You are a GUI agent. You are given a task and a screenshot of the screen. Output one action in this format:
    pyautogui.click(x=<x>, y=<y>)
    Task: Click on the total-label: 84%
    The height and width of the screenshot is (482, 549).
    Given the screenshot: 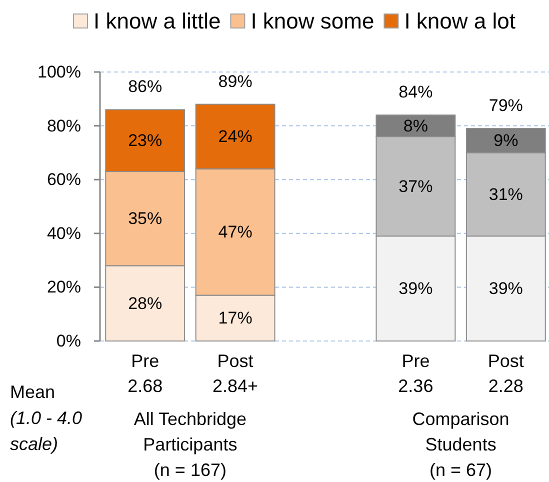 What is the action you would take?
    pyautogui.click(x=415, y=92)
    